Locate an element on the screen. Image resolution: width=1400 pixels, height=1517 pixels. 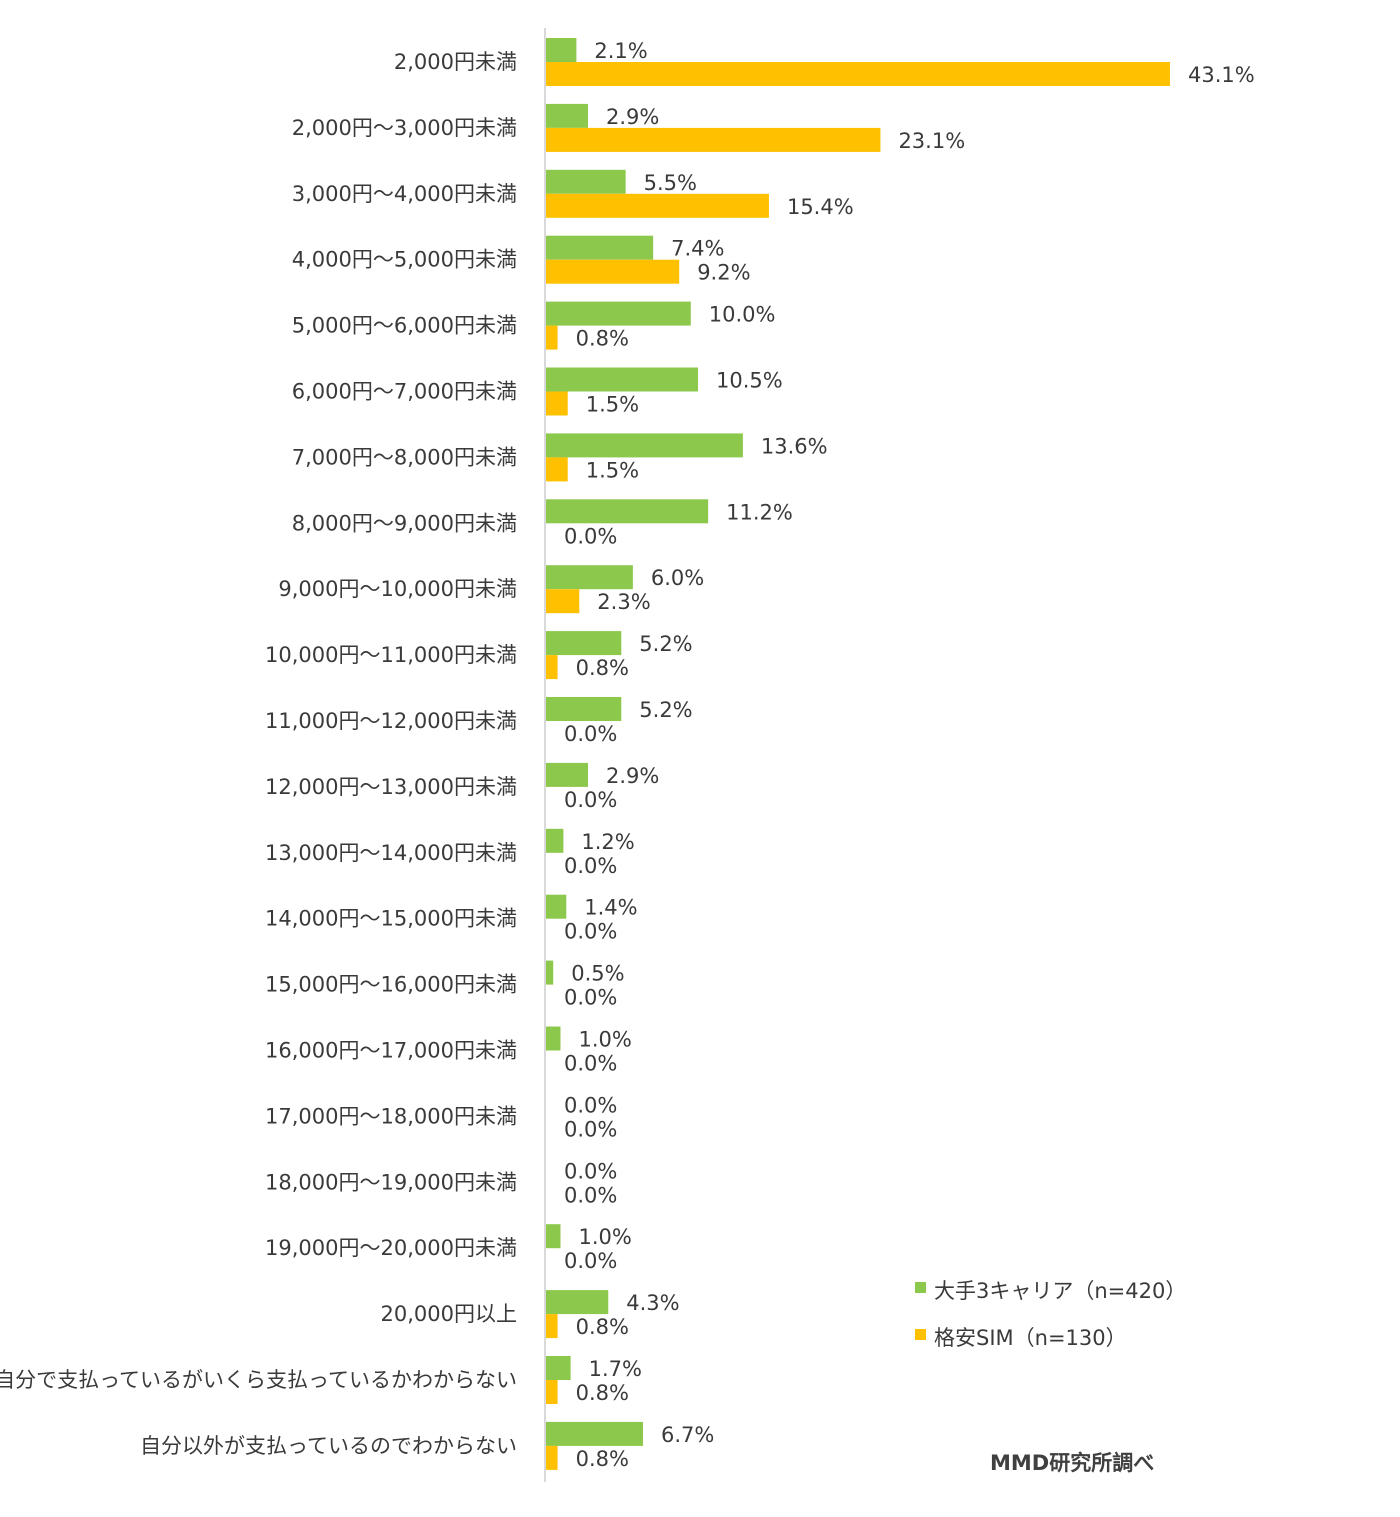
value-label-series-2: 2.3% is located at coordinates (623, 602).